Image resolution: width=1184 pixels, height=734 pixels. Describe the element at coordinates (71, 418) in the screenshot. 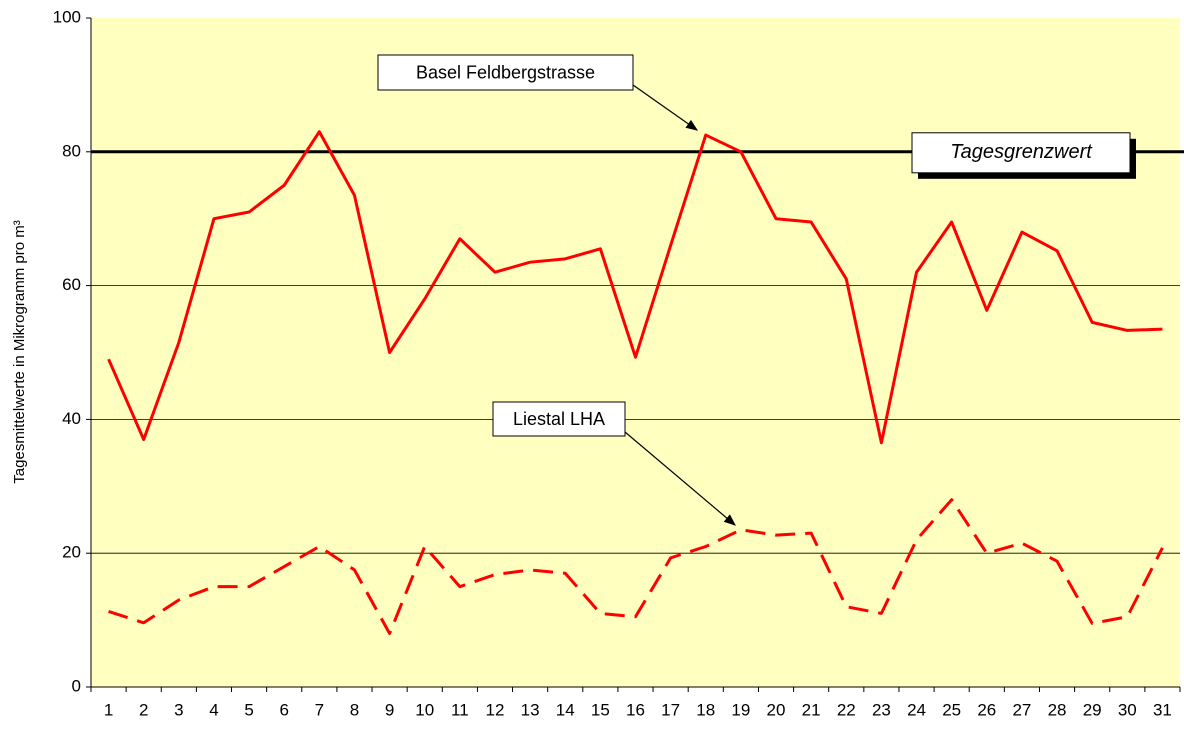

I see `y-tick-label: 40` at that location.